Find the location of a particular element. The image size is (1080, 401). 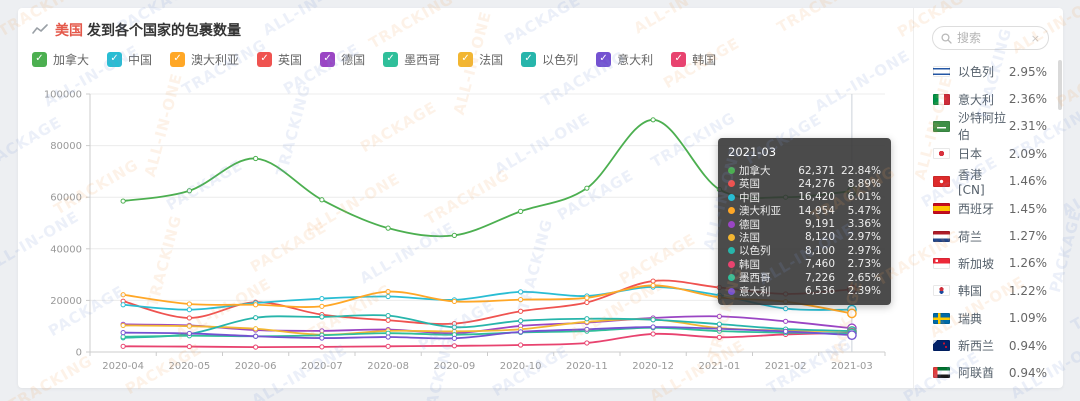

svg-text: 2021-03 is located at coordinates (852, 366).